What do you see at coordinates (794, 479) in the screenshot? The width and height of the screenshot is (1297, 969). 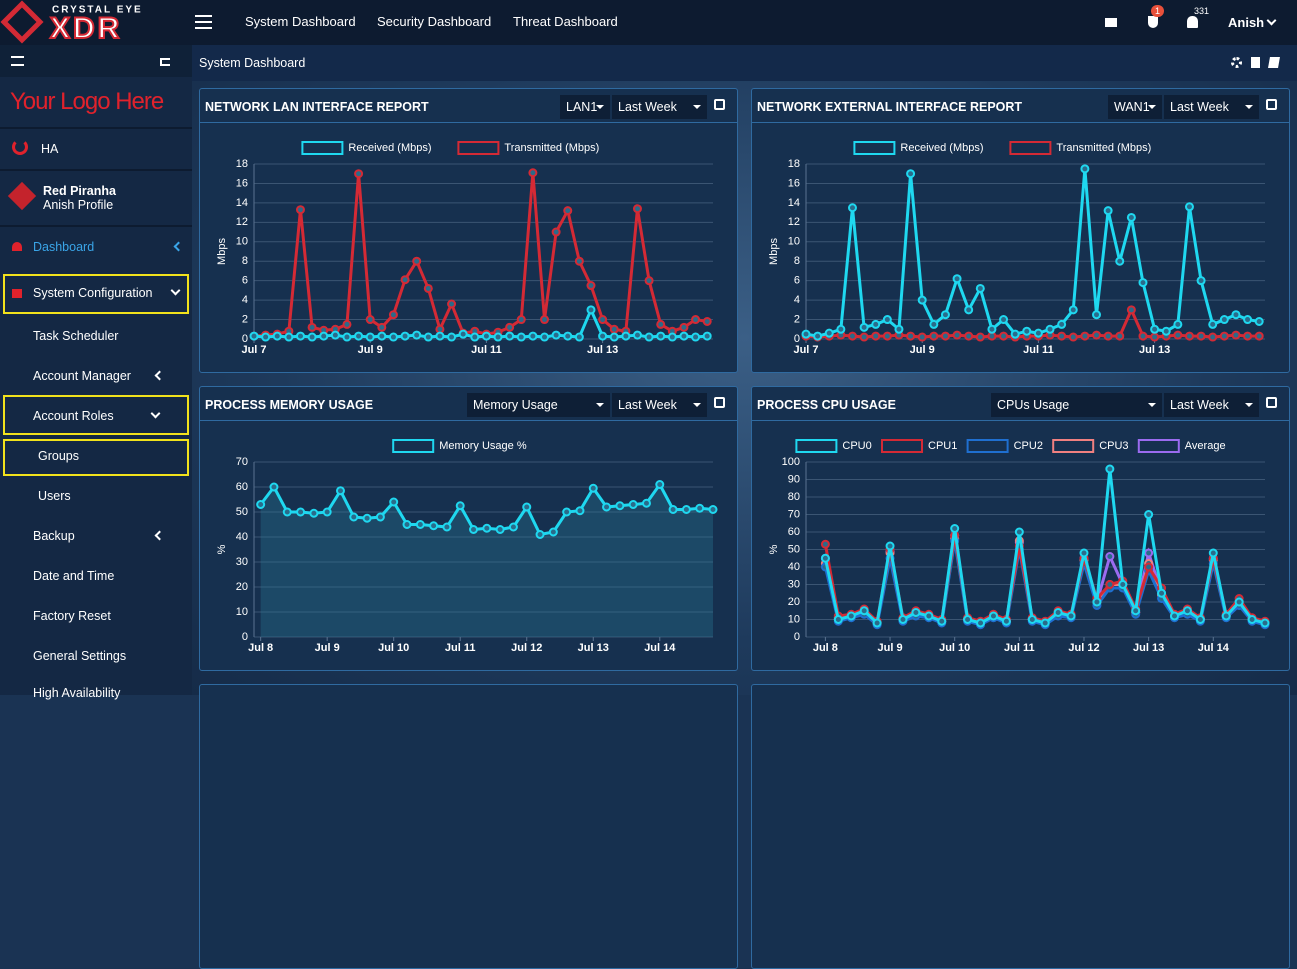 I see `y-tick-label: 90` at bounding box center [794, 479].